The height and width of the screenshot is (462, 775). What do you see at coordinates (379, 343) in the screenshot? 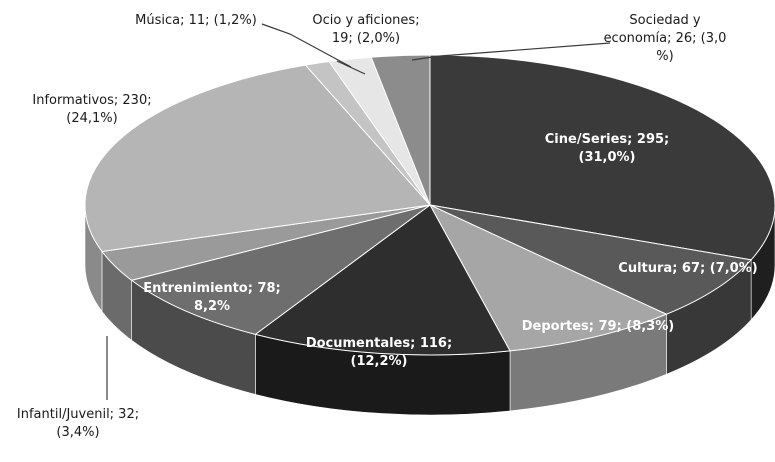
I see `label-line: Documentales; 116;` at bounding box center [379, 343].